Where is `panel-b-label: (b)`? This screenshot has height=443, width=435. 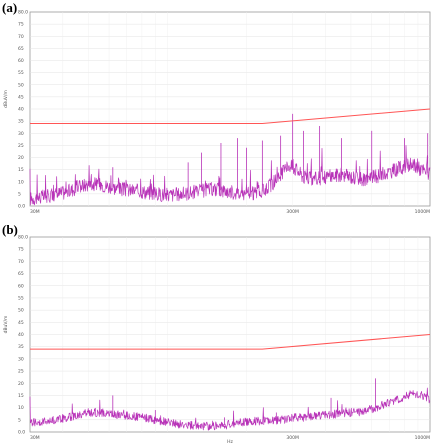
panel-b-label: (b) is located at coordinates (10, 229).